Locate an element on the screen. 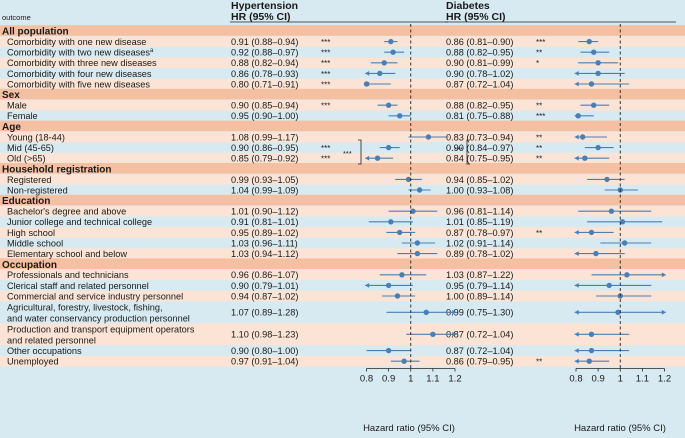 This screenshot has height=438, width=685. hyp-hr-text: 0.99 (0.93–1.05) is located at coordinates (264, 180).